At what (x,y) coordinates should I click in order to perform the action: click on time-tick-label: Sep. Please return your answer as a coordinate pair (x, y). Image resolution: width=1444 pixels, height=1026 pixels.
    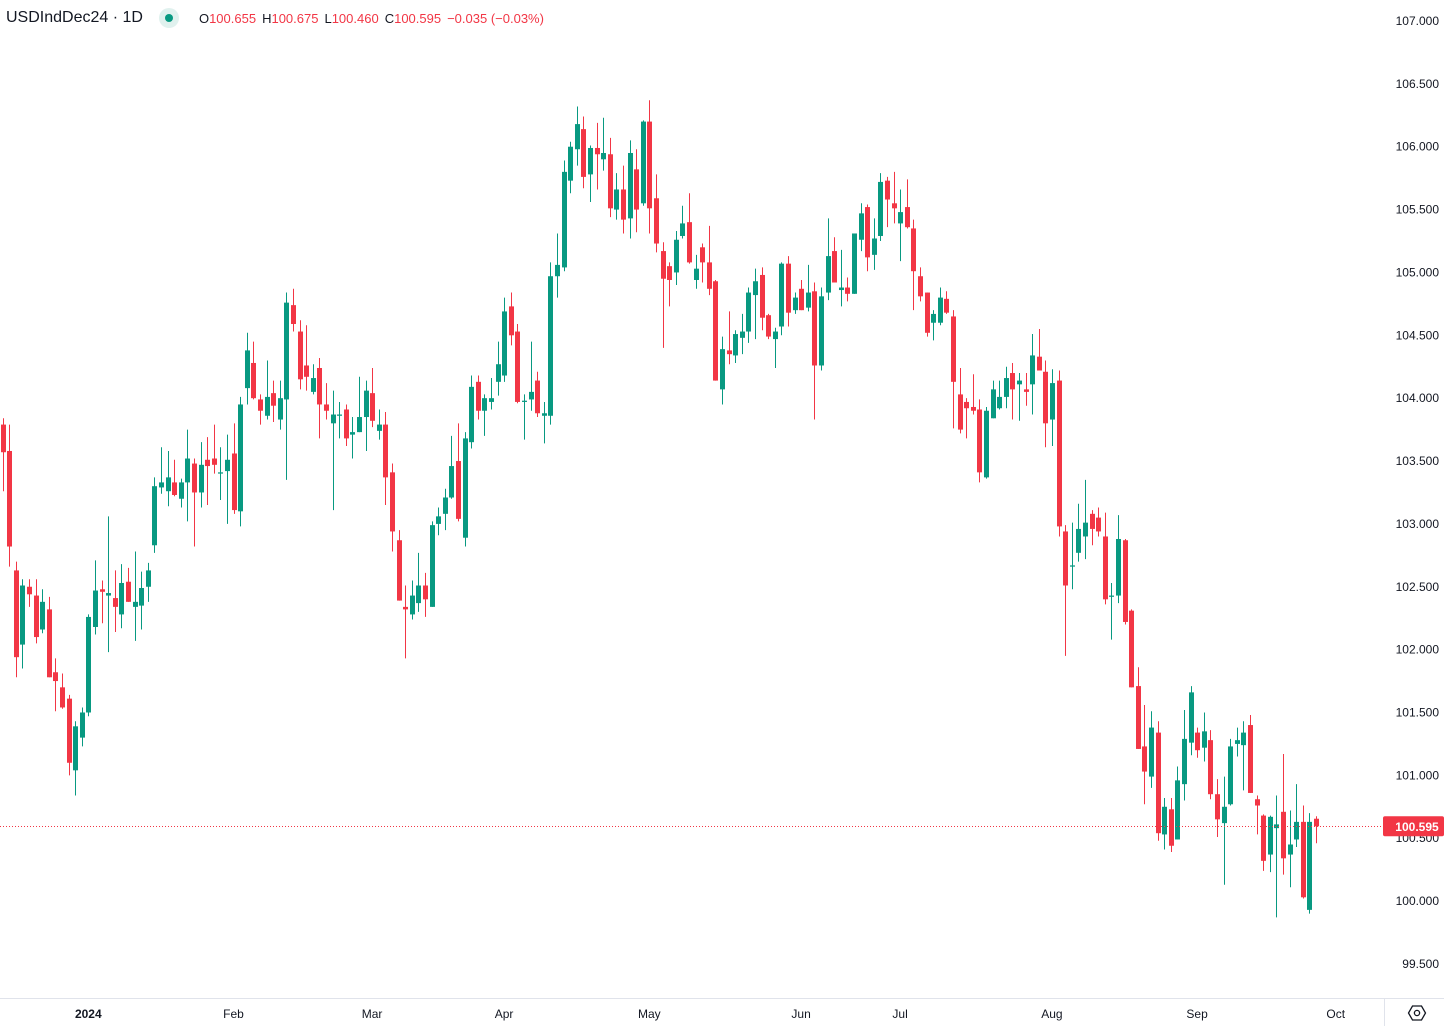
    Looking at the image, I should click on (1197, 1014).